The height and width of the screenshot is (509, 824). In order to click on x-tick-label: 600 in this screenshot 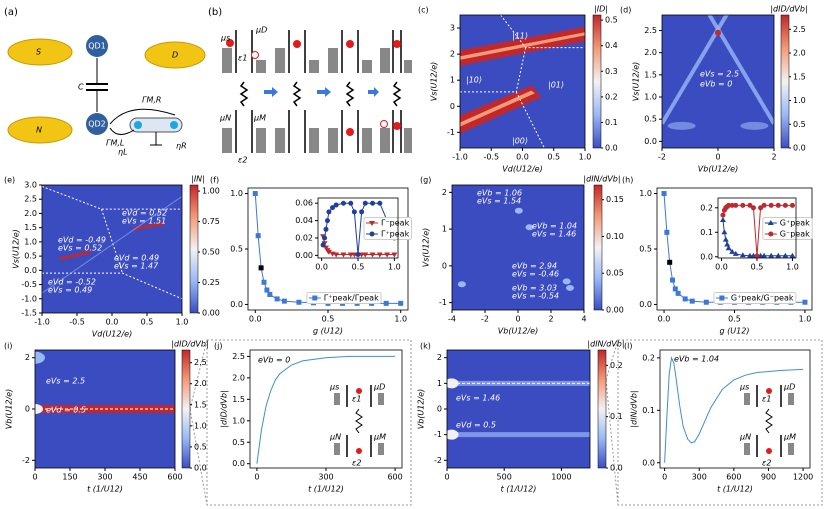, I will do `click(733, 477)`.